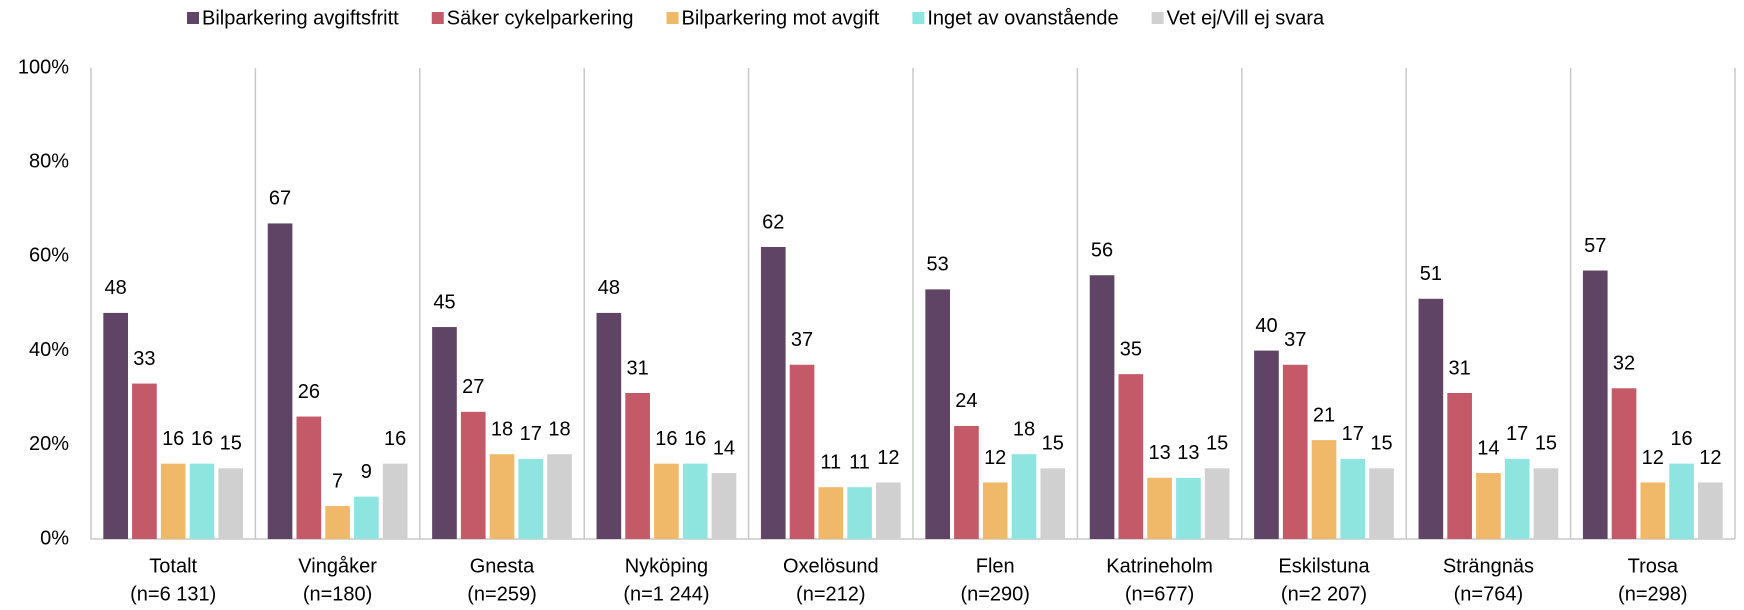  Describe the element at coordinates (1131, 349) in the screenshot. I see `value-label: 35` at that location.